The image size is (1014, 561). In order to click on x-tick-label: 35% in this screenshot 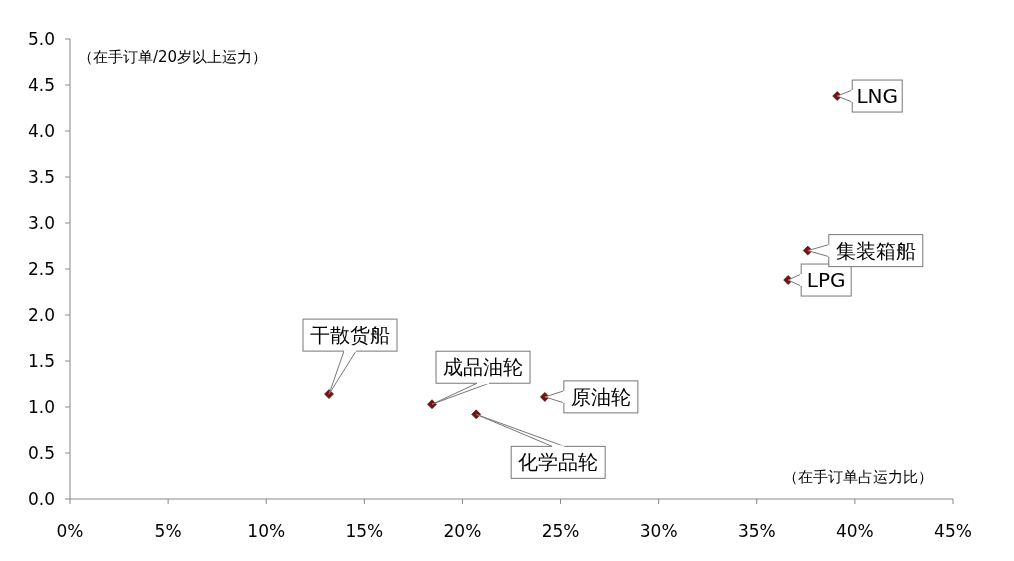, I will do `click(756, 531)`.